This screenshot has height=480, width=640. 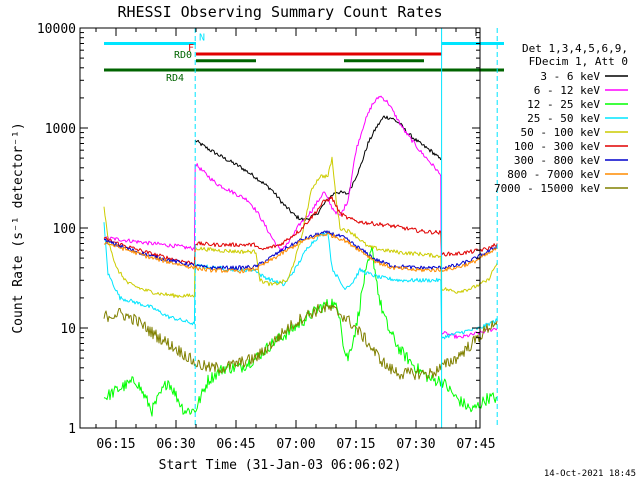 What do you see at coordinates (183, 55) in the screenshot?
I see `flag-label-rd0: RD0` at bounding box center [183, 55].